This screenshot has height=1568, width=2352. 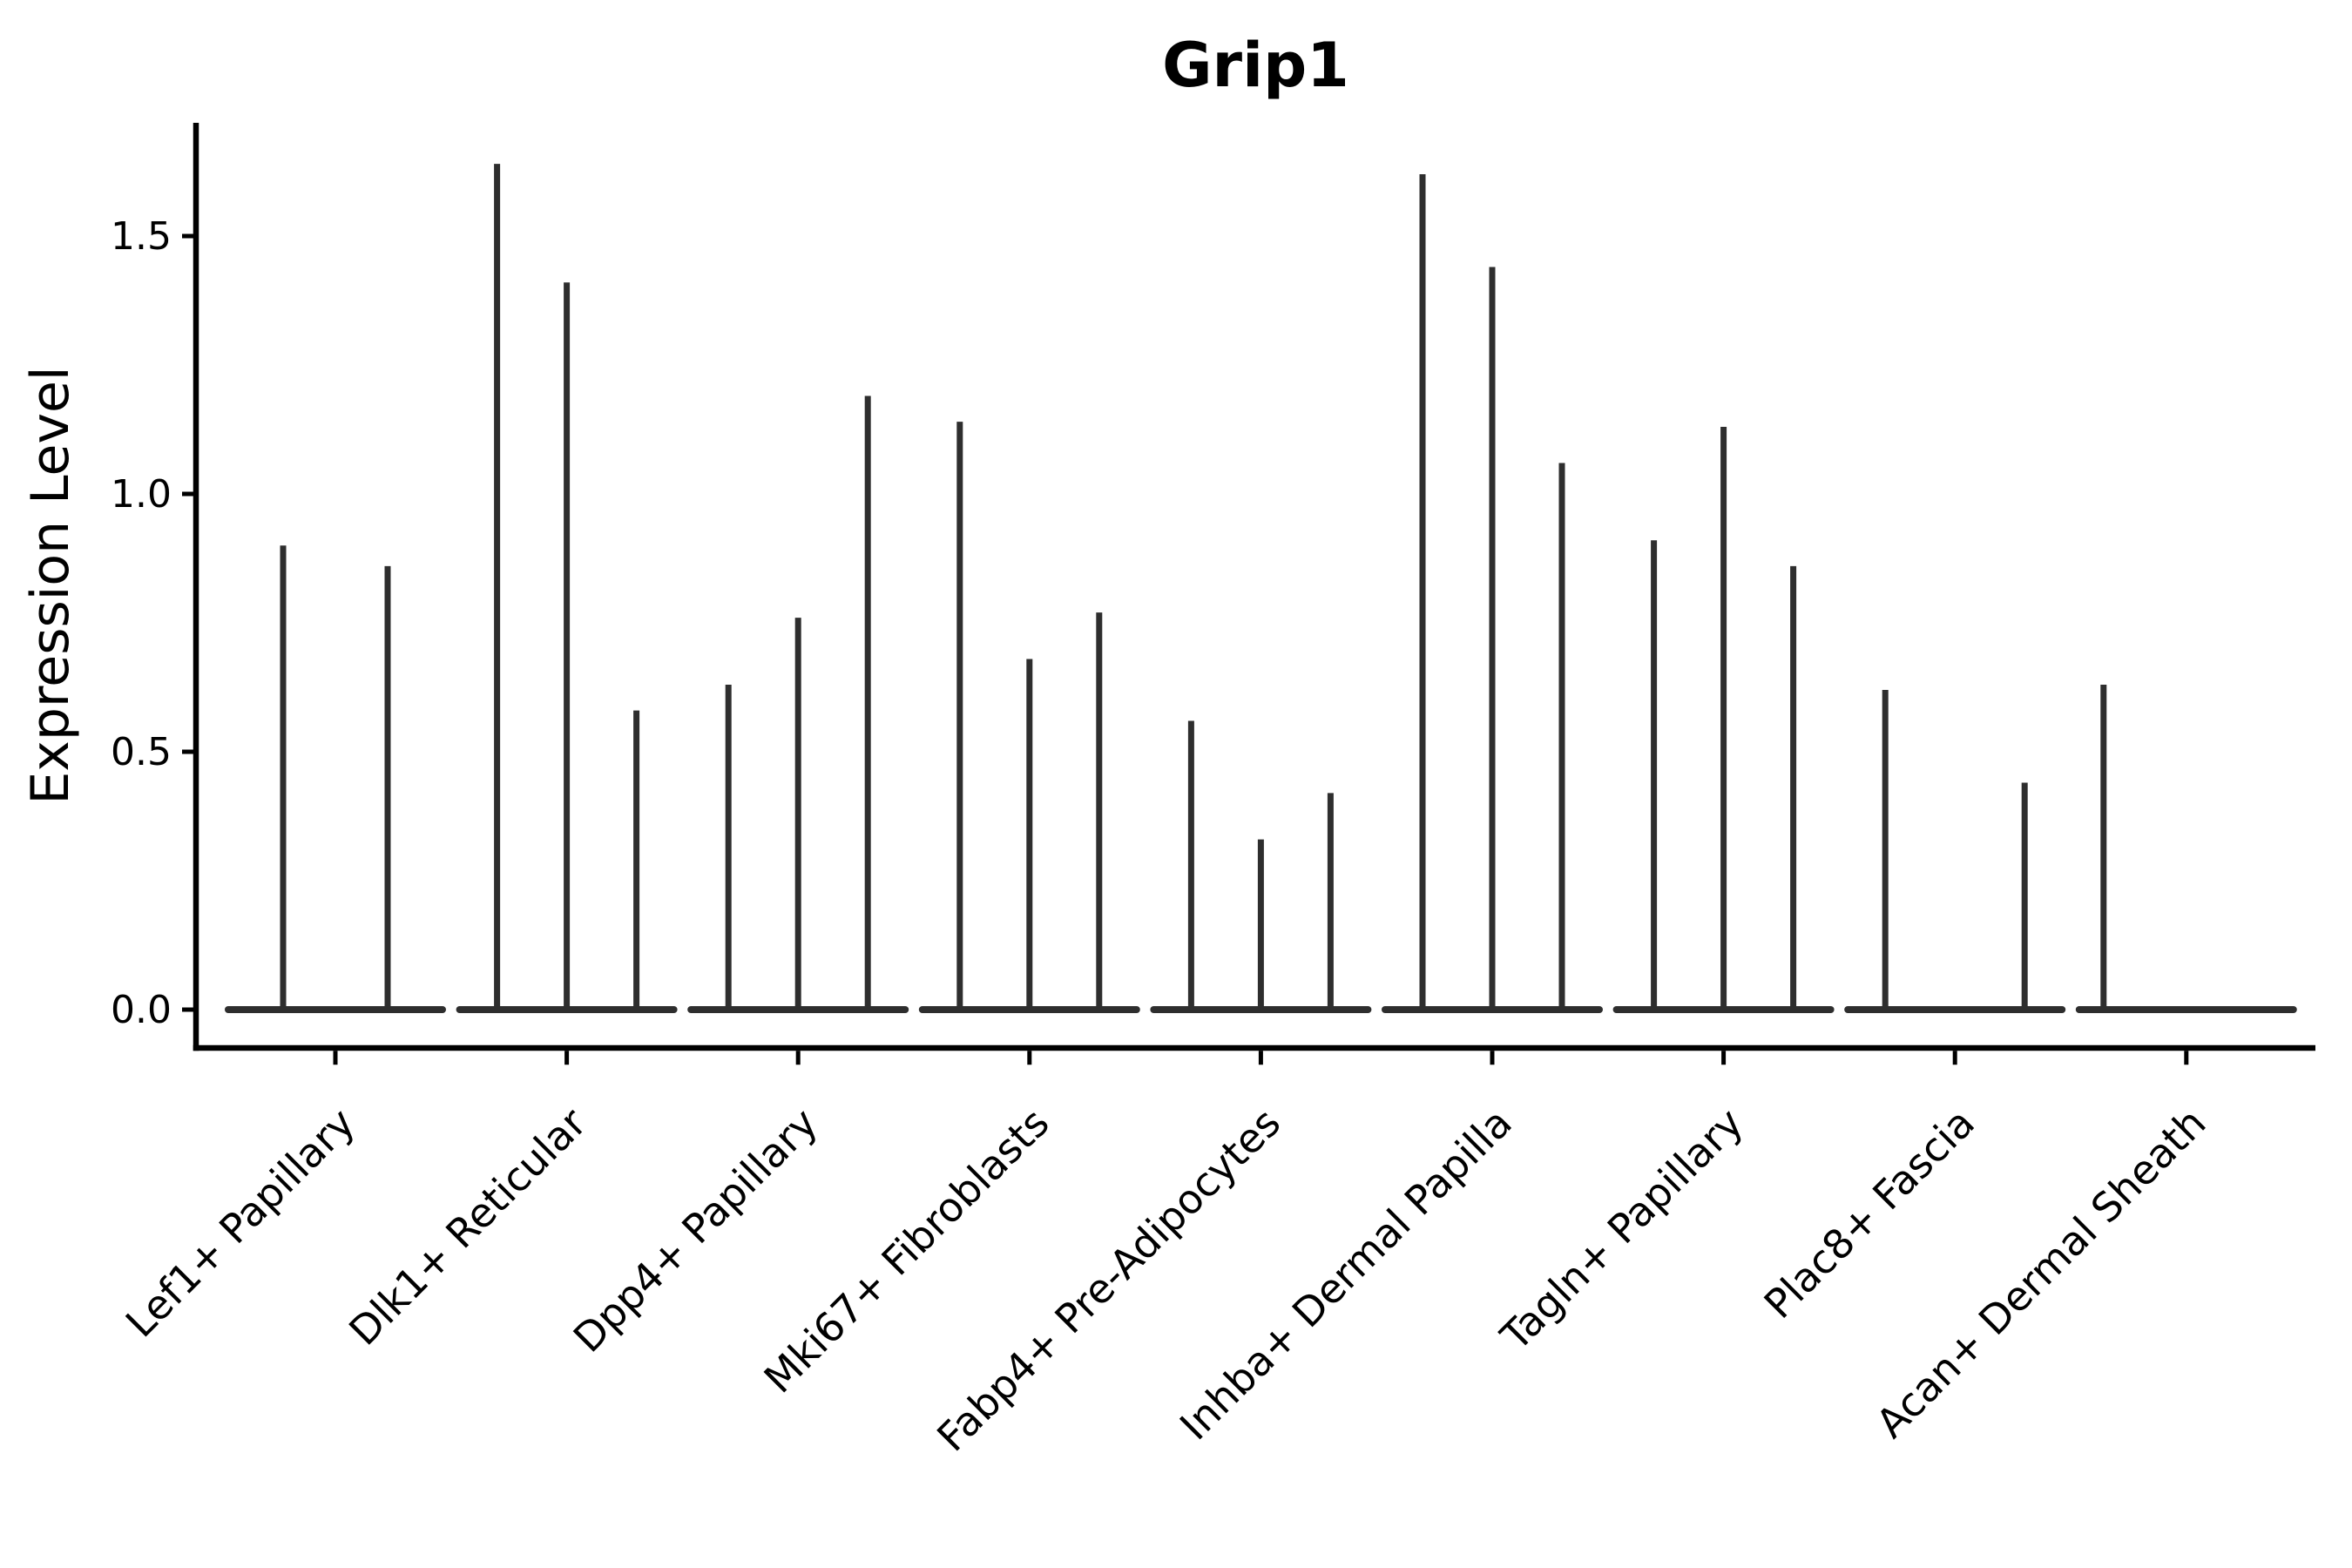 What do you see at coordinates (1622, 1230) in the screenshot?
I see `x-tick-label: Tagln+ Papillary` at bounding box center [1622, 1230].